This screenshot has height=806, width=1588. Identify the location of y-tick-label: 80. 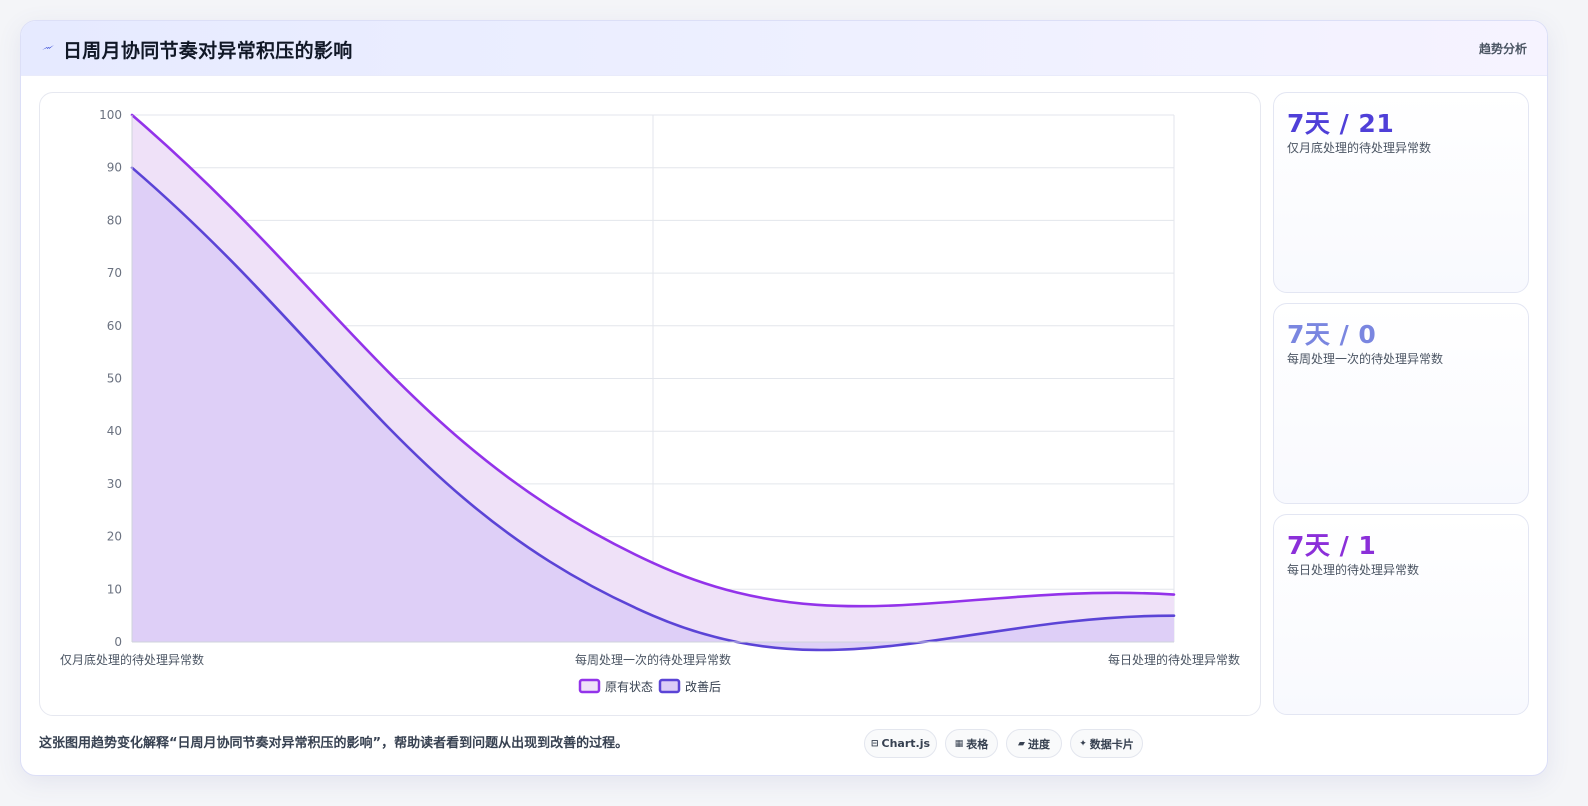
(114, 220).